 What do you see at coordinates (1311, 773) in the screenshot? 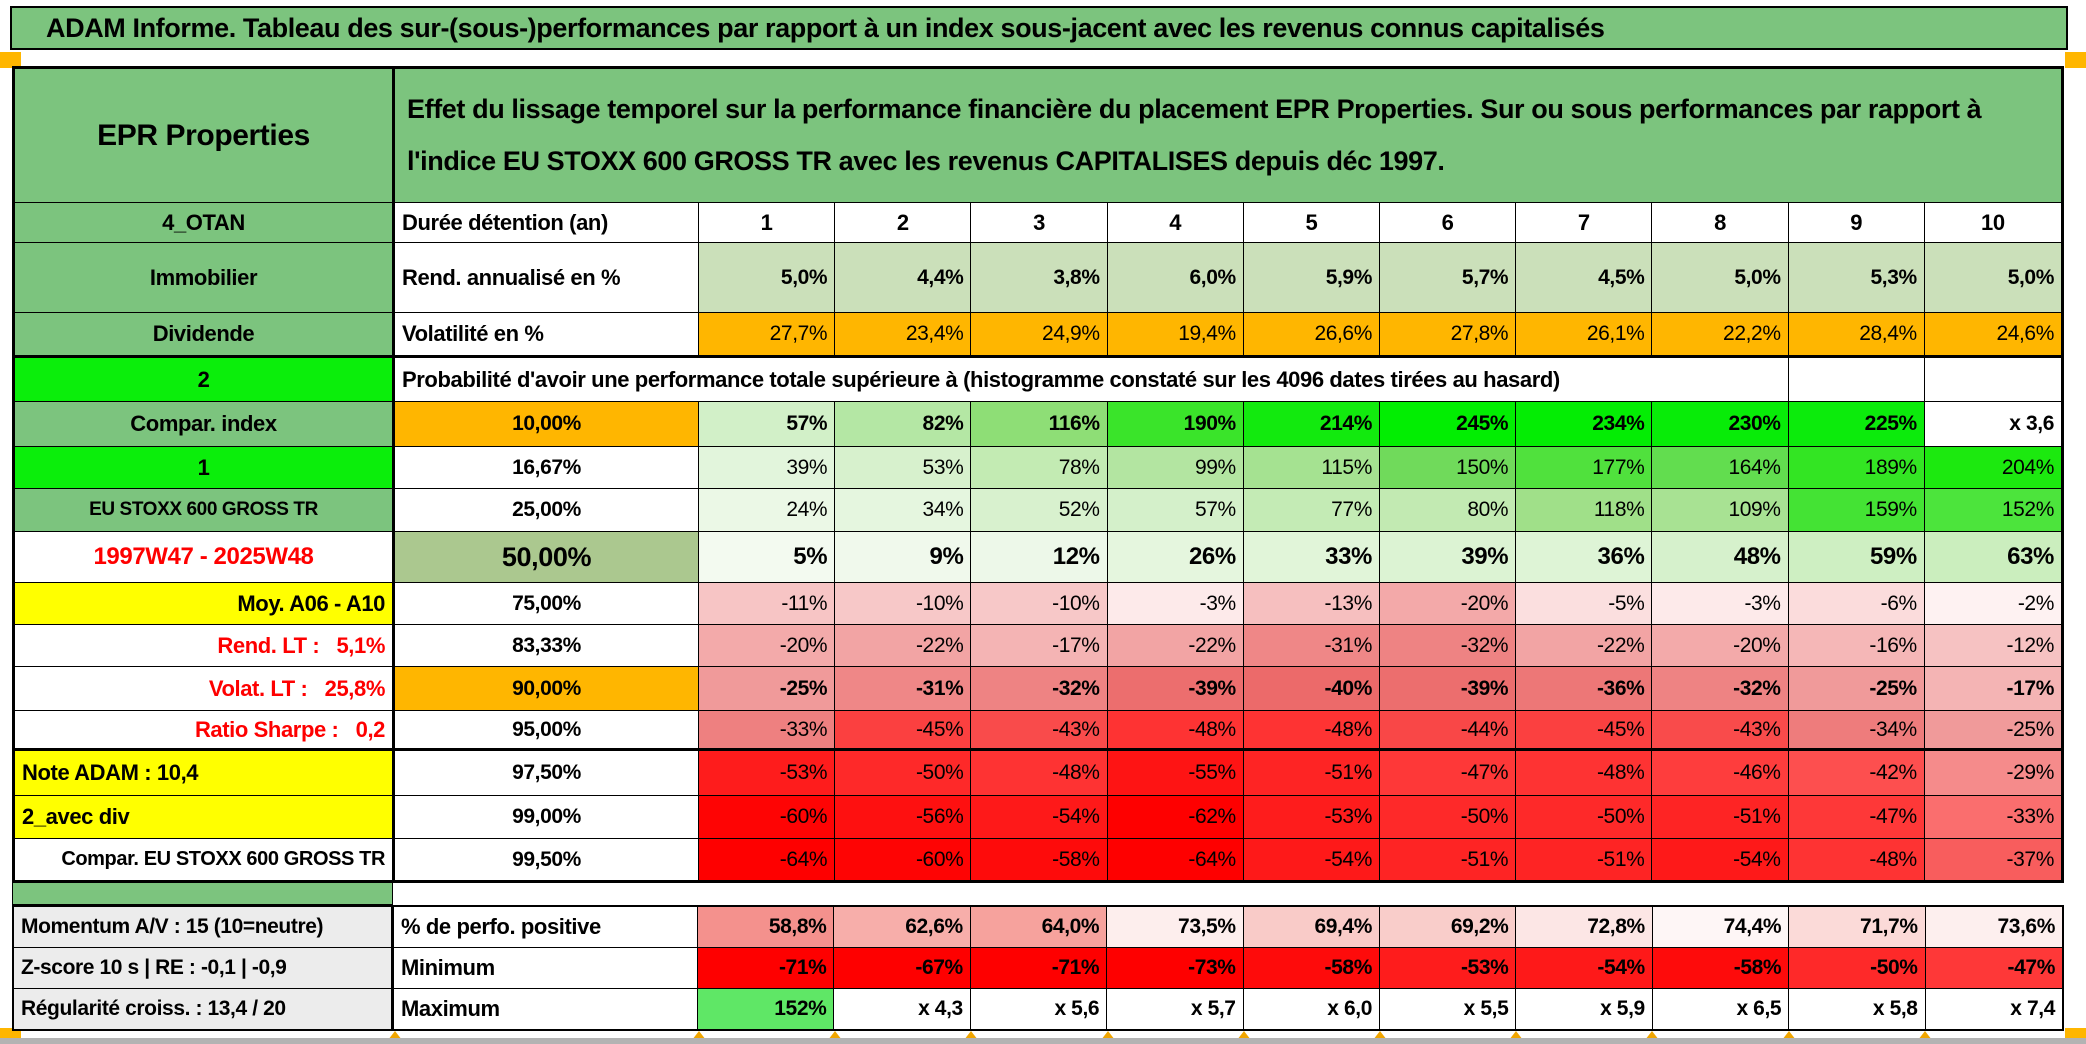
I see `cell-p975-6: -51%` at bounding box center [1311, 773].